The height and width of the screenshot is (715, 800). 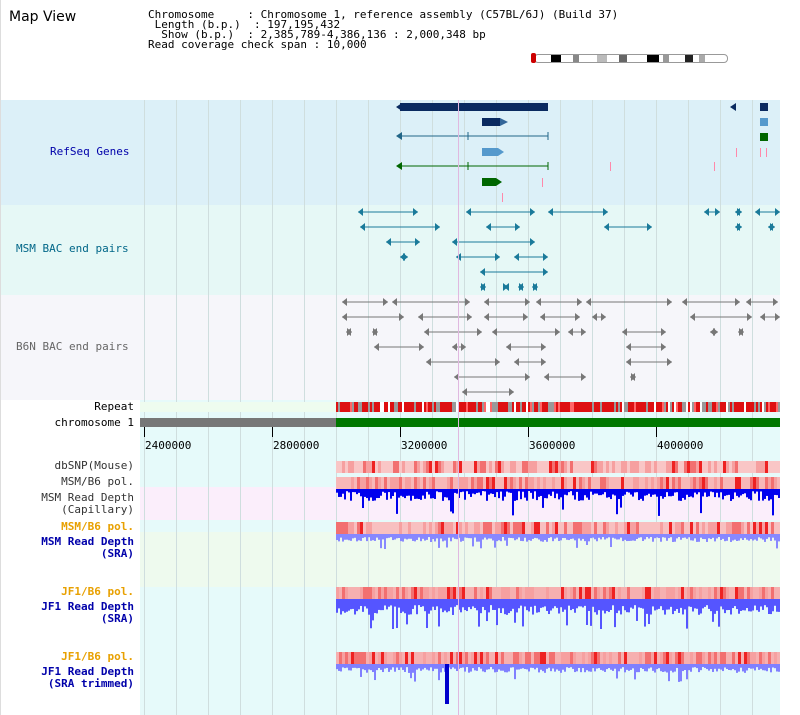 I want to click on refseq-track-label: RefSeq Genes, so click(x=90, y=151).